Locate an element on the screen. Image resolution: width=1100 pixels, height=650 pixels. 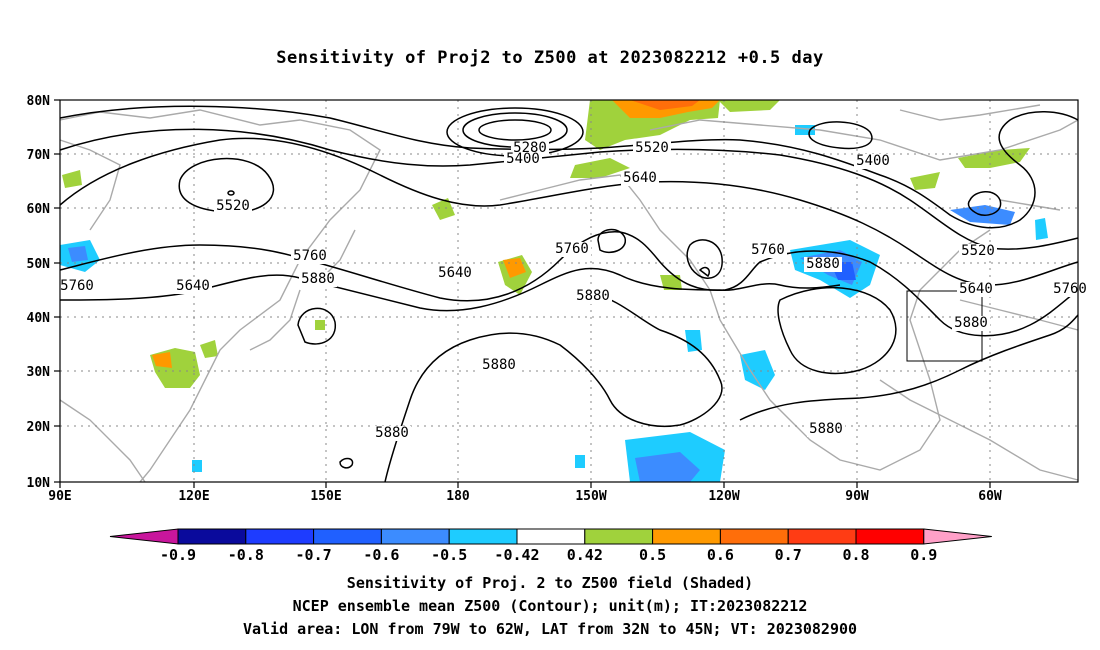
lon-label: 180 is located at coordinates (458, 496).